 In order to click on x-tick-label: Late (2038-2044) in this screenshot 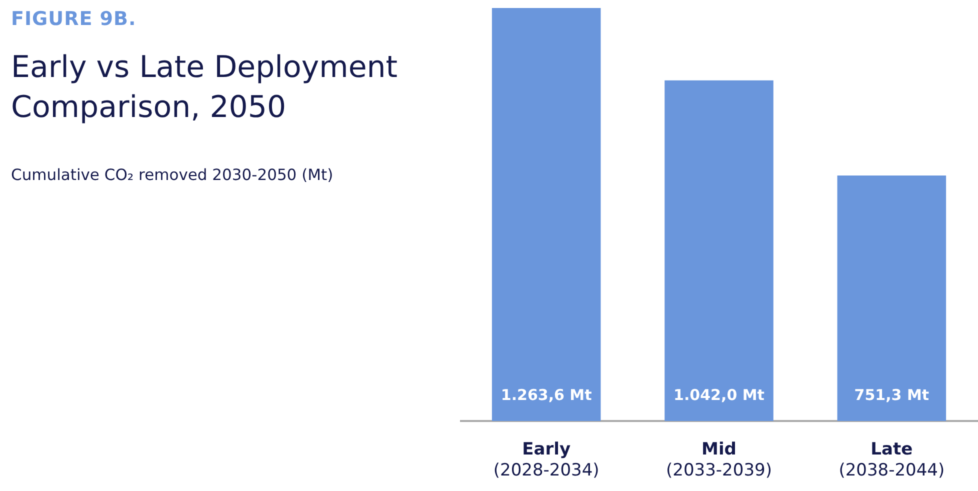, I will do `click(891, 459)`.